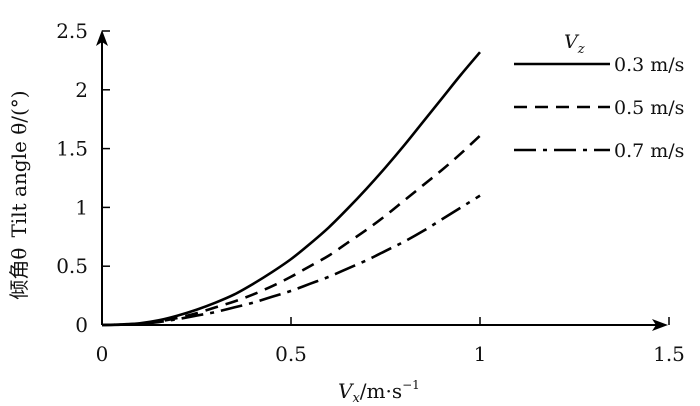 The height and width of the screenshot is (406, 700). Describe the element at coordinates (649, 151) in the screenshot. I see `legend-label: 0.7 m/s` at that location.